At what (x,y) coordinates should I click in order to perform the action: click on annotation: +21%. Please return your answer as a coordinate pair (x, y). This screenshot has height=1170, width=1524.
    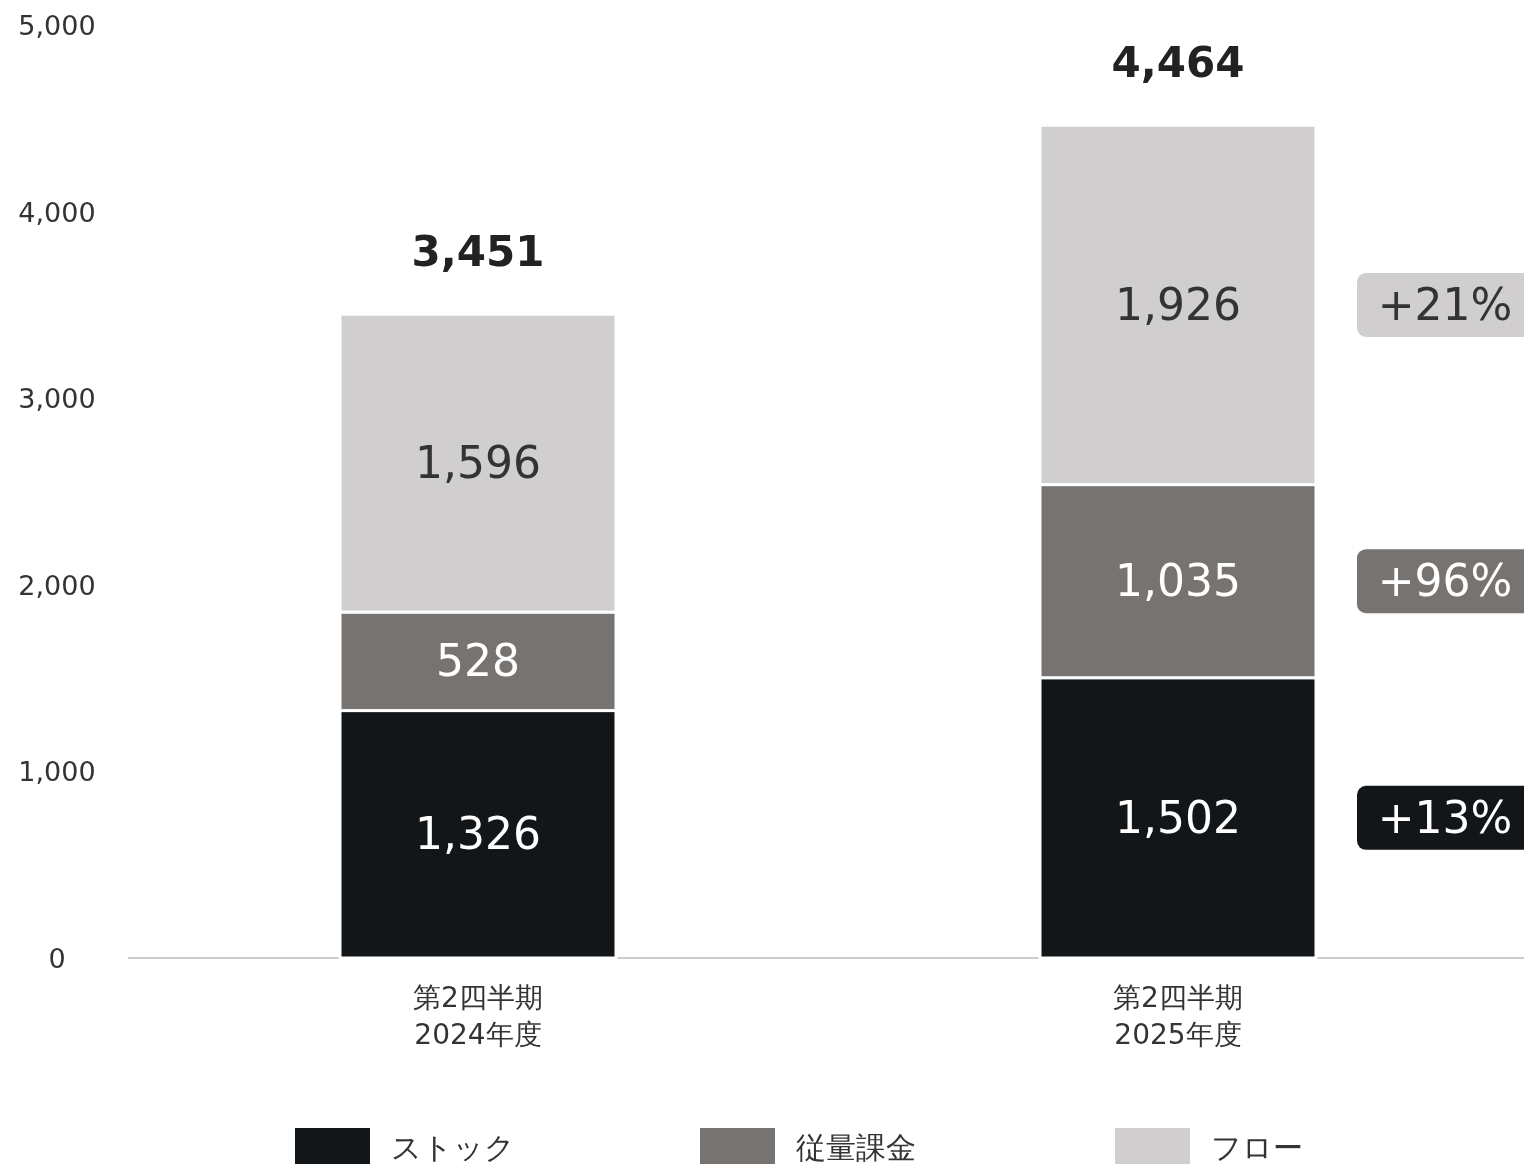
    Looking at the image, I should click on (1445, 304).